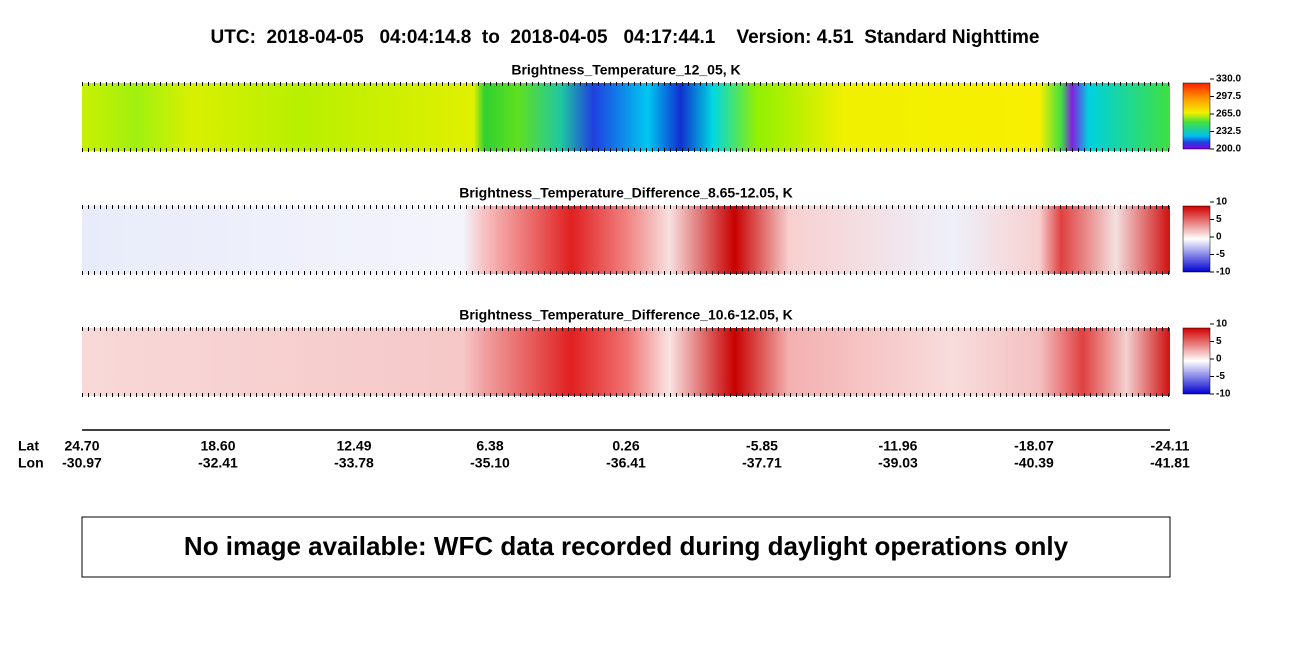  Describe the element at coordinates (81, 446) in the screenshot. I see `lat-tick-label: 24.70` at that location.